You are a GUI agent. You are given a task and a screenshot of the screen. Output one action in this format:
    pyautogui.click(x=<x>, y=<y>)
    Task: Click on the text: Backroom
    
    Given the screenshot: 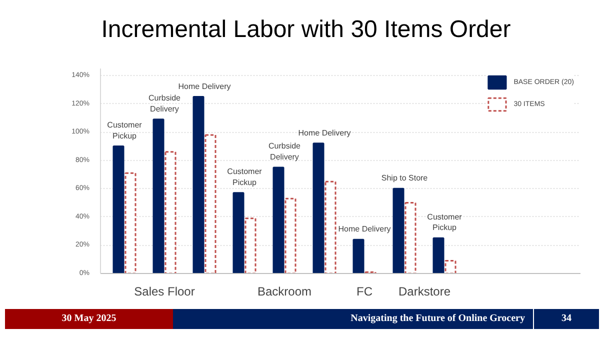 What is the action you would take?
    pyautogui.click(x=284, y=291)
    